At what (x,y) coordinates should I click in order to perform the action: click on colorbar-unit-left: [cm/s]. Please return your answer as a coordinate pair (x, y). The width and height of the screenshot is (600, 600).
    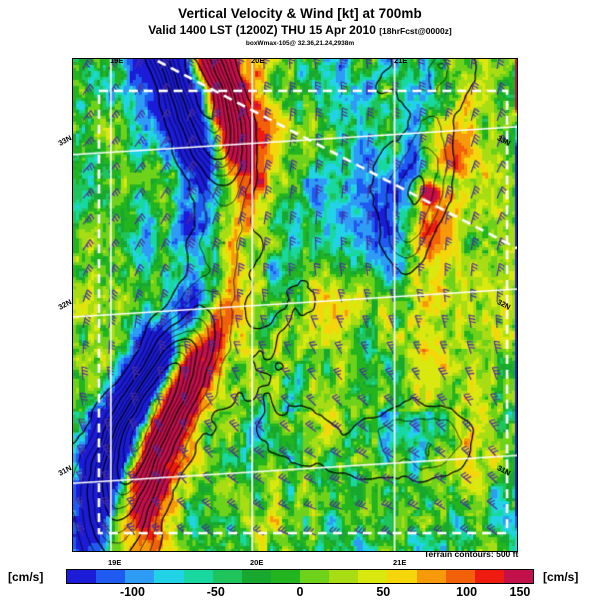
    Looking at the image, I should click on (26, 577).